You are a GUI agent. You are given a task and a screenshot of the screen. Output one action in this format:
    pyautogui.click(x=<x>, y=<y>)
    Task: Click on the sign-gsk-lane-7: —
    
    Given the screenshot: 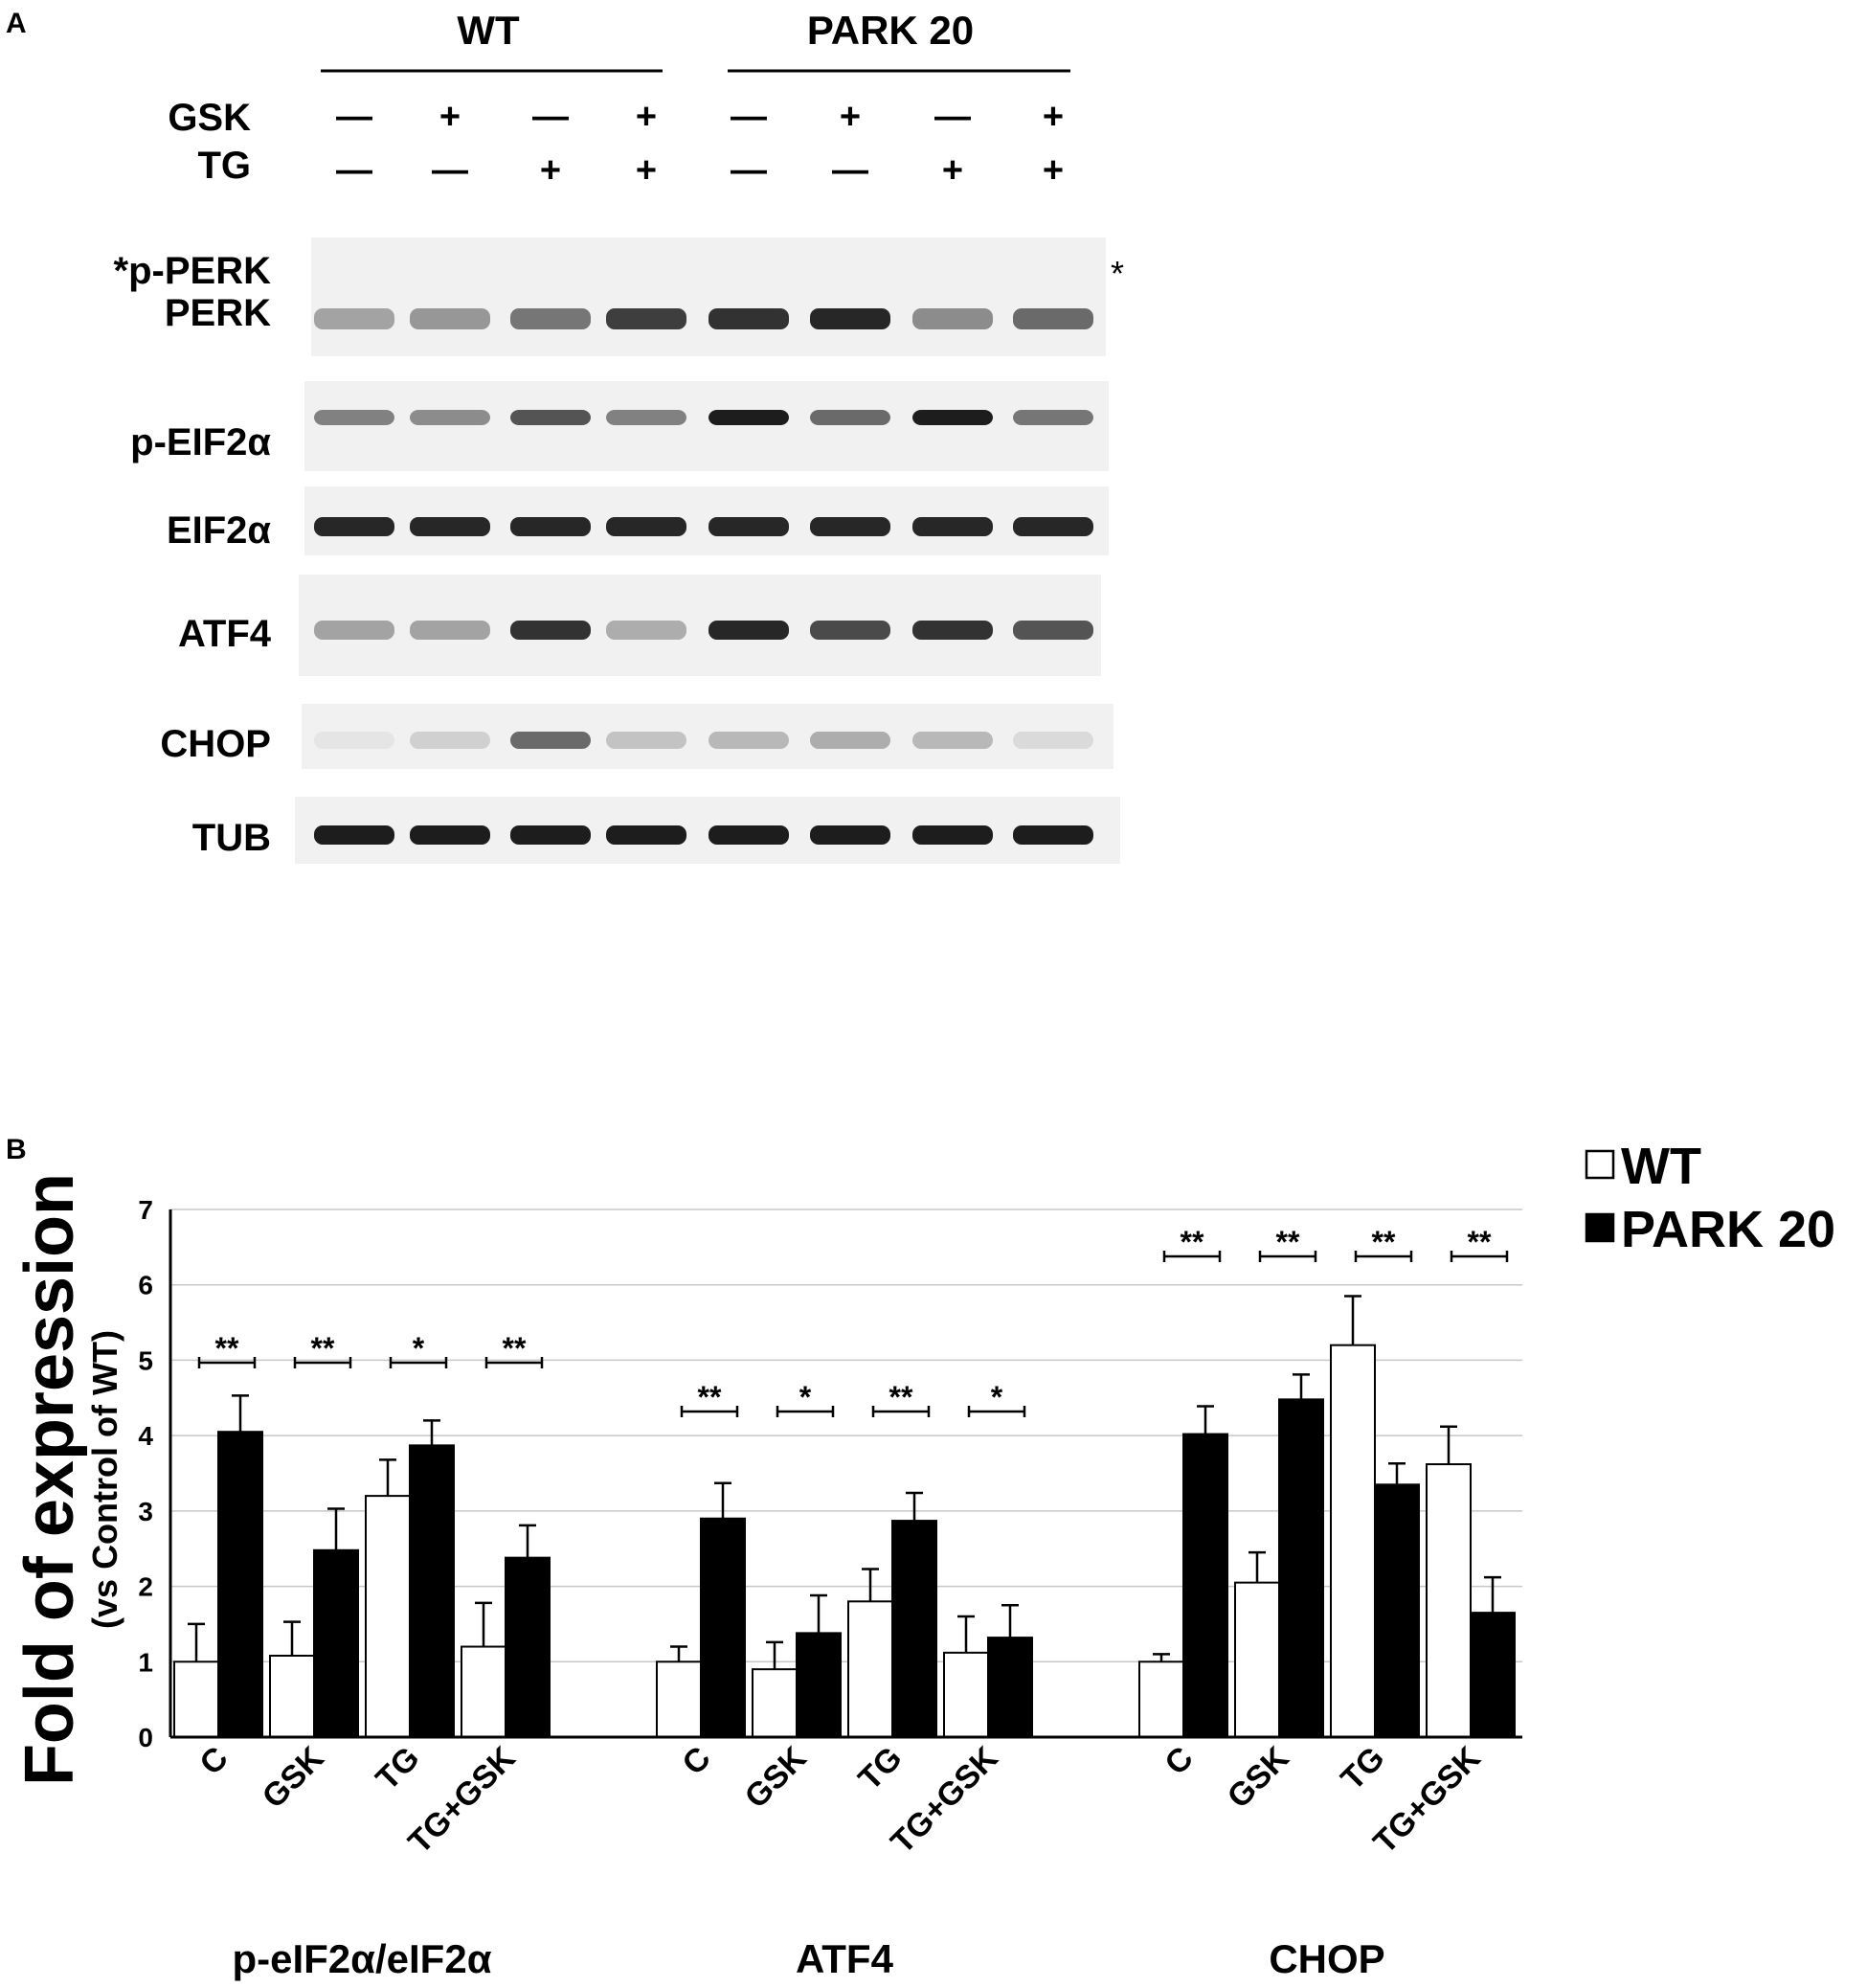 What is the action you would take?
    pyautogui.click(x=952, y=117)
    